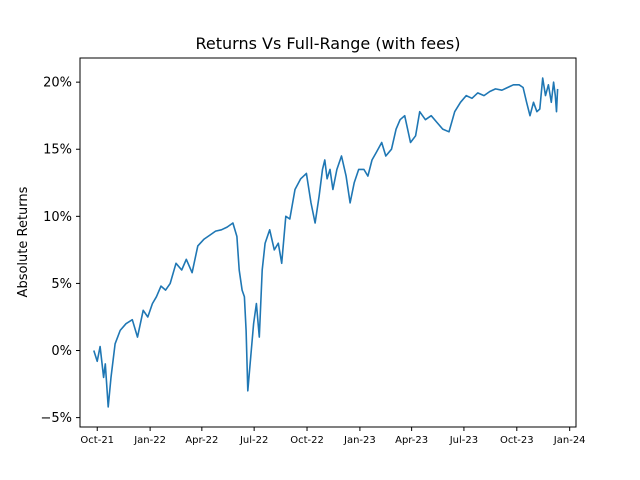 The height and width of the screenshot is (480, 640). What do you see at coordinates (149, 440) in the screenshot?
I see `x-tick-label: Jan-22` at bounding box center [149, 440].